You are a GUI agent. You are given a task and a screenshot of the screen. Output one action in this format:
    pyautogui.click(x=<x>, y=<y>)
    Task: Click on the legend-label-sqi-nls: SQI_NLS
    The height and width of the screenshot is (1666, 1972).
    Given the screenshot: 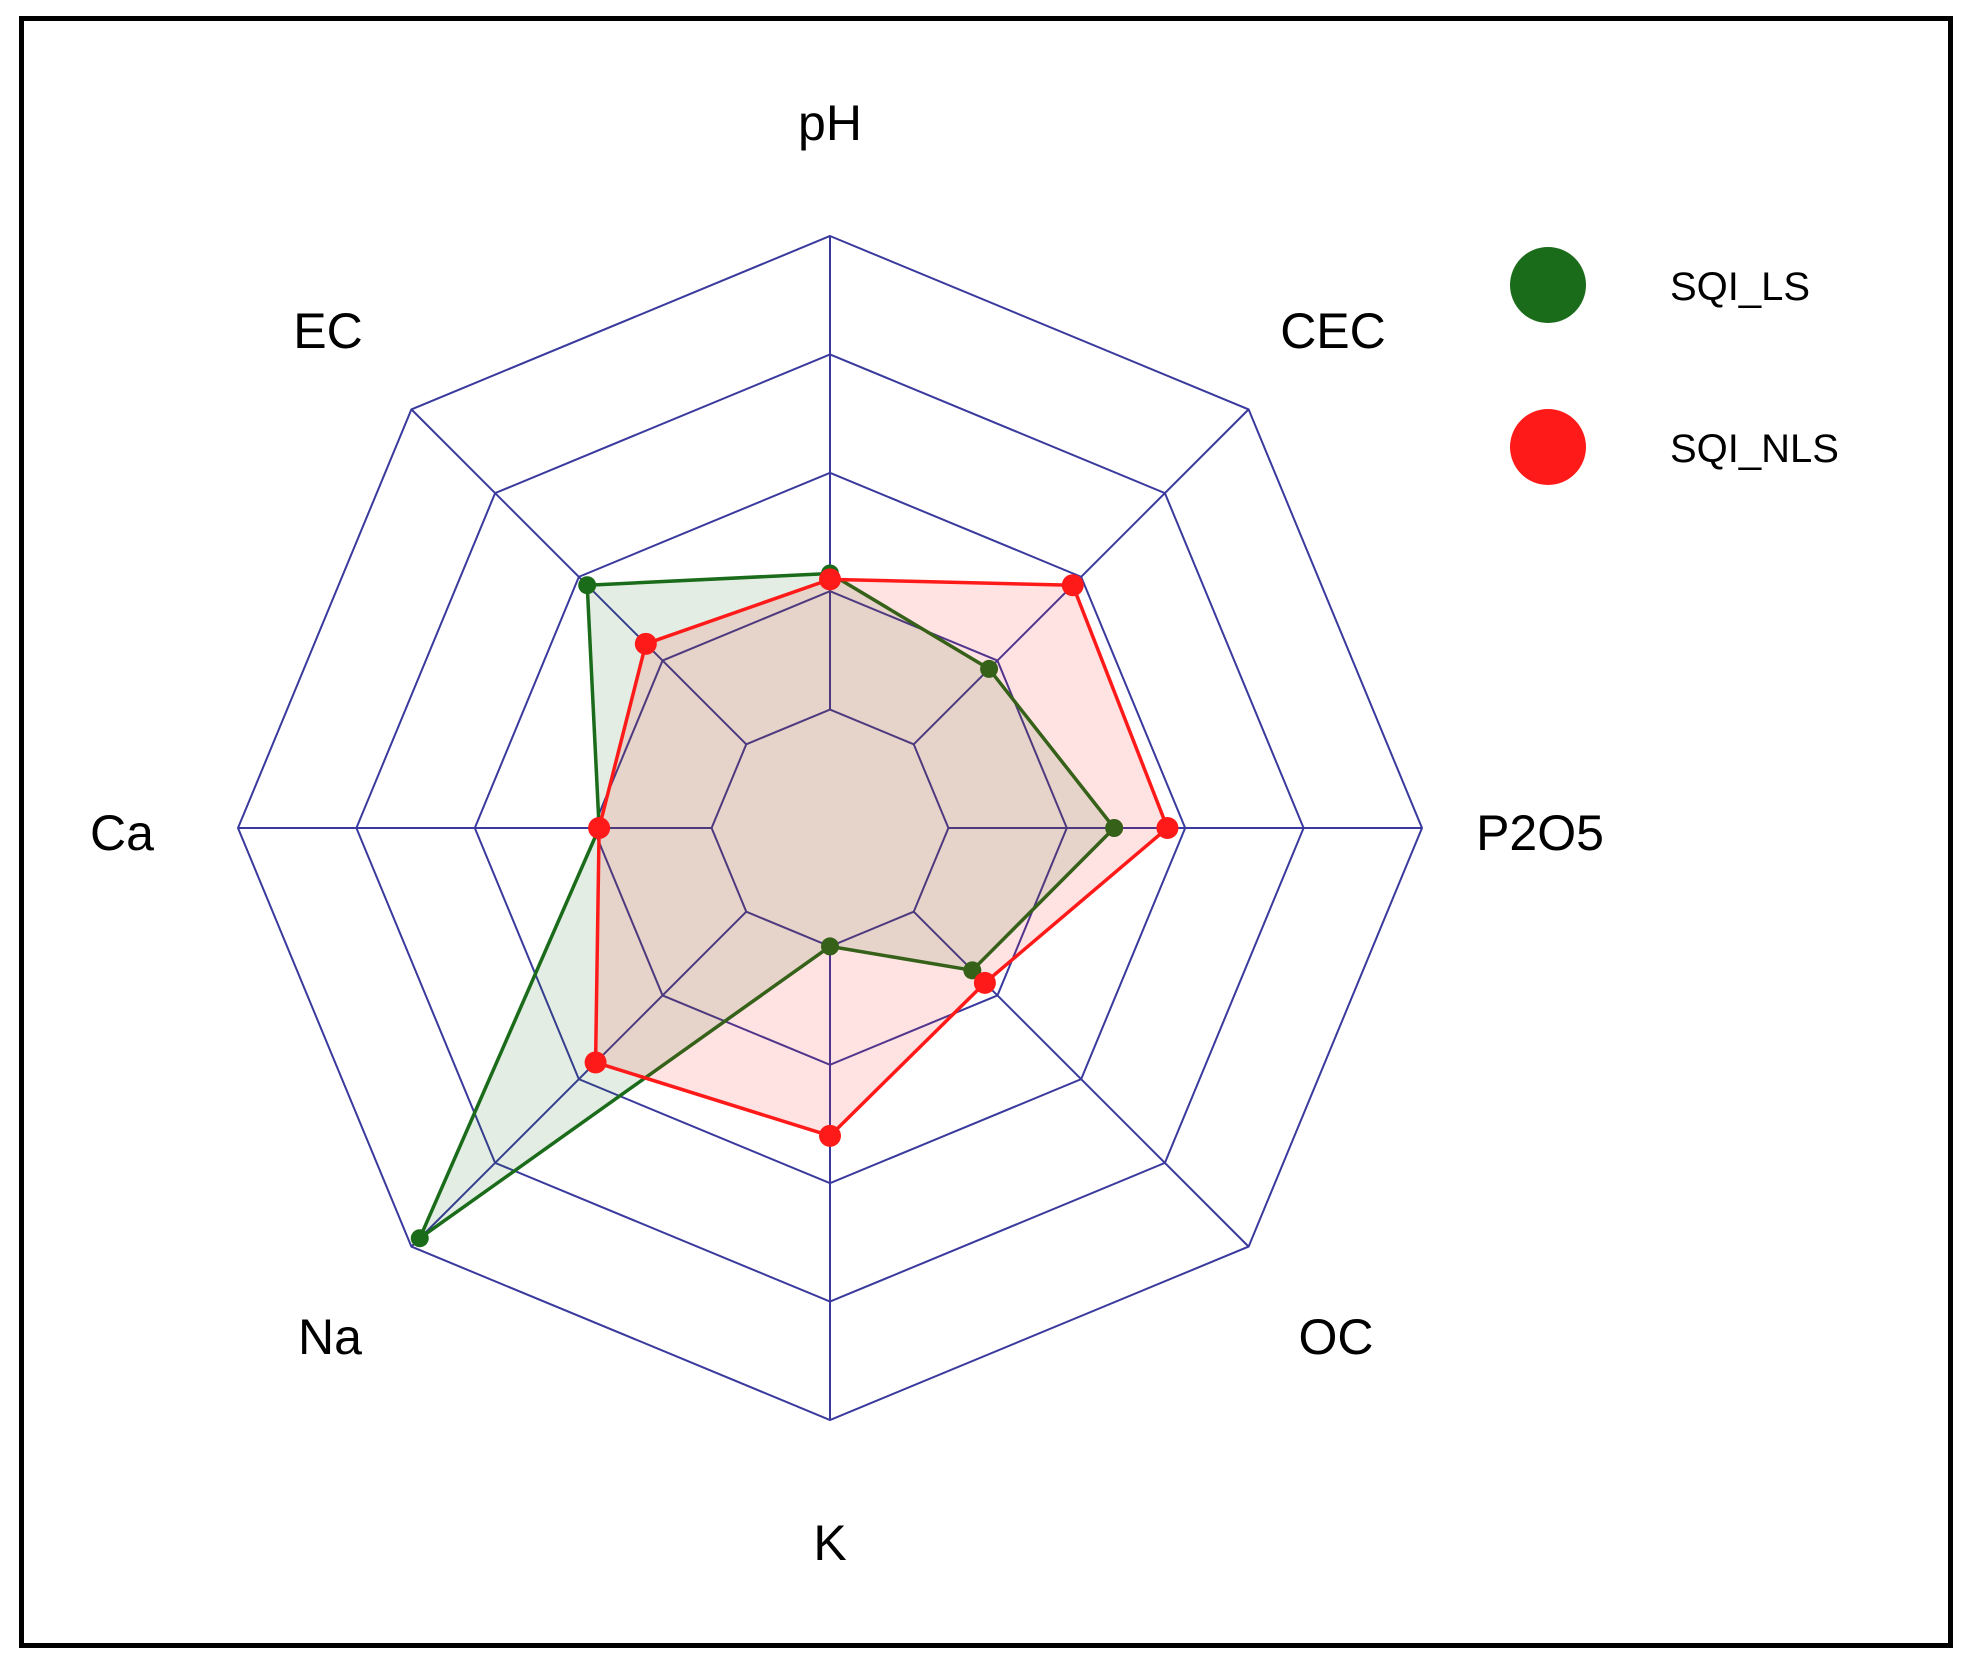 What is the action you would take?
    pyautogui.click(x=1754, y=449)
    